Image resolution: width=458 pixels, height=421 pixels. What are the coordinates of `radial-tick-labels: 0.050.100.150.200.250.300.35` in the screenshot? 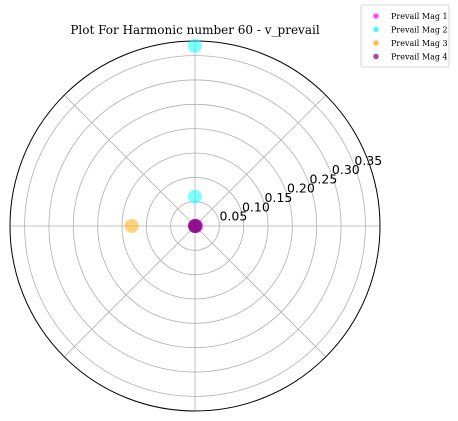 It's located at (300, 188).